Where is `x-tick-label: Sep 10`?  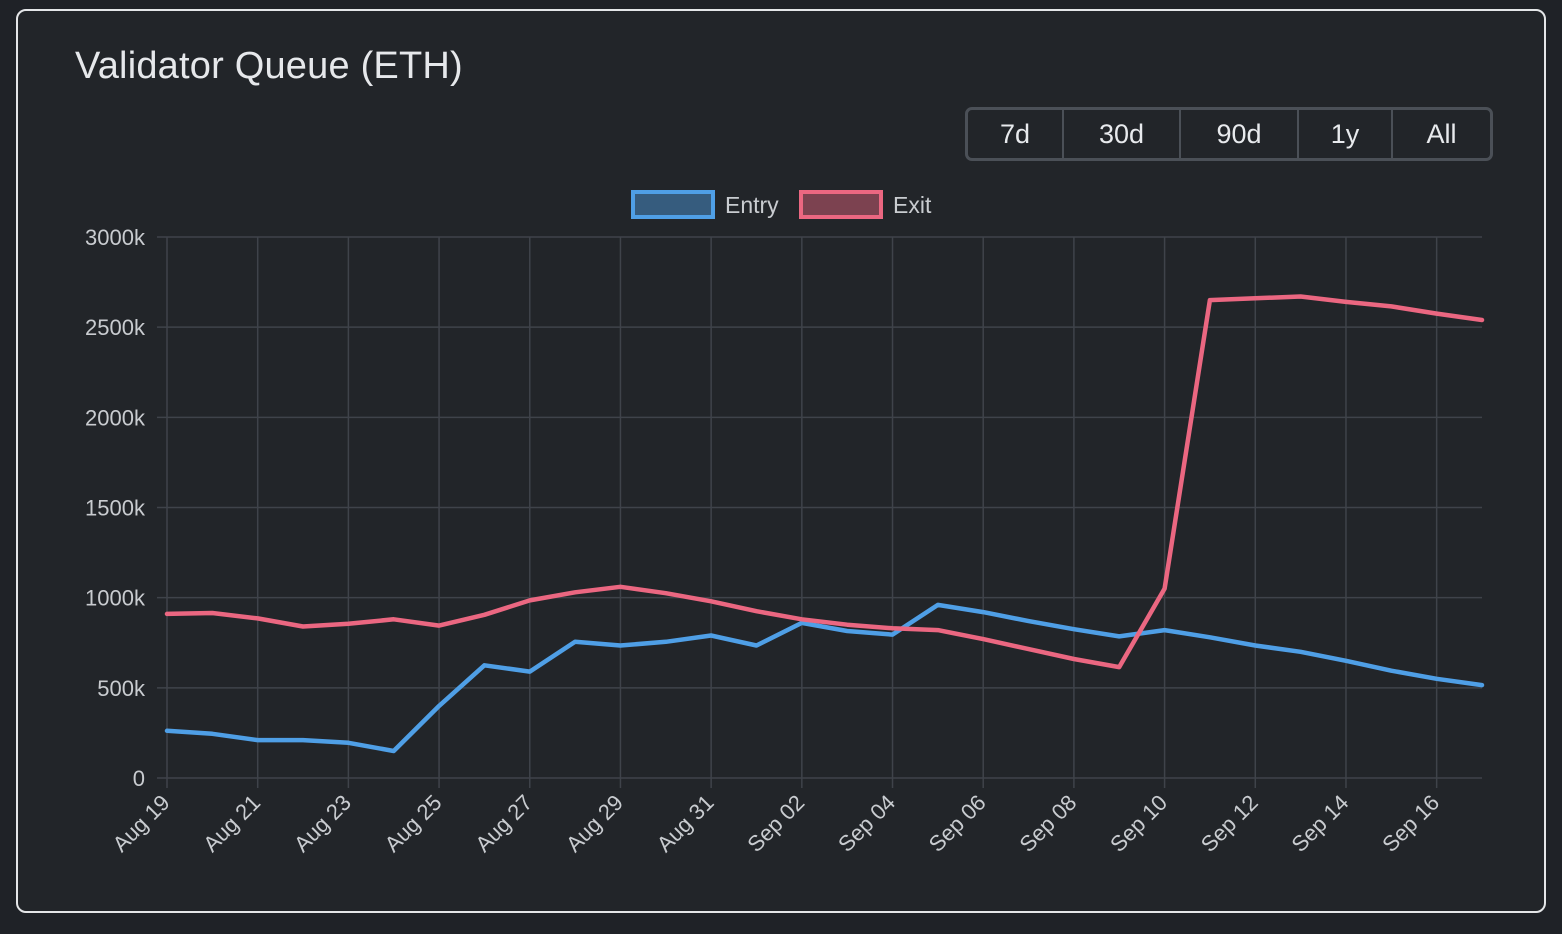 x-tick-label: Sep 10 is located at coordinates (1138, 823).